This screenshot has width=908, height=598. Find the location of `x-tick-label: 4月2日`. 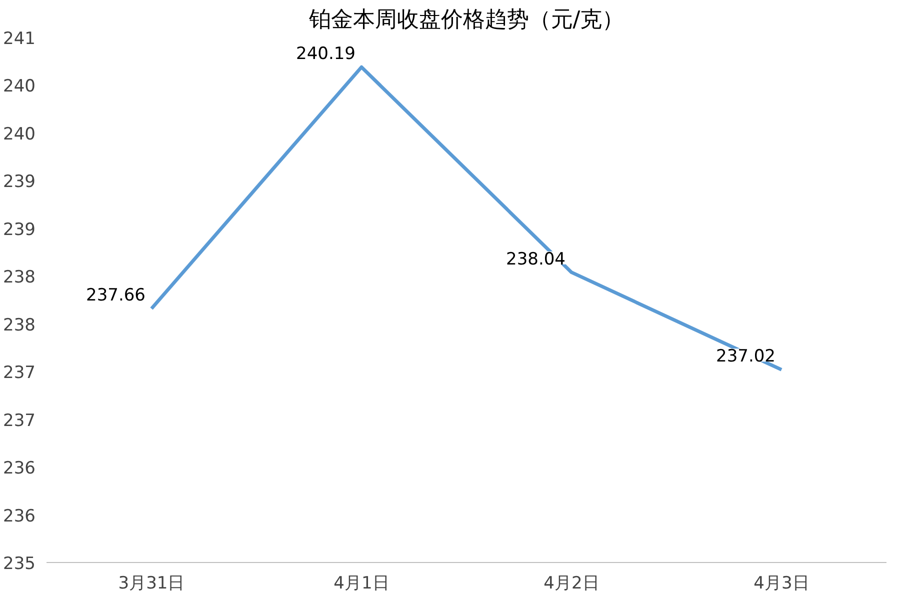

x-tick-label: 4月2日 is located at coordinates (572, 584).